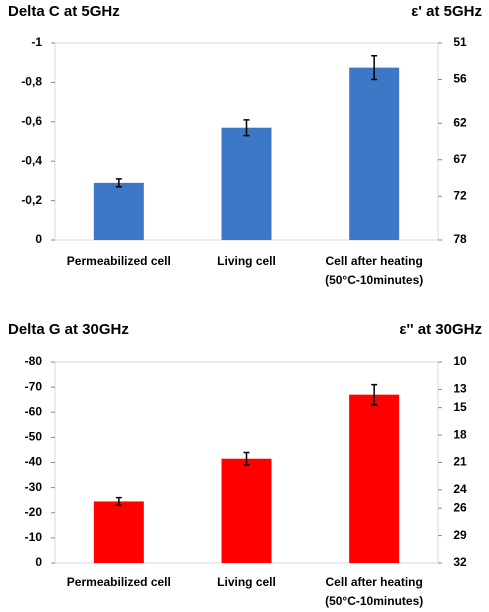  Describe the element at coordinates (460, 79) in the screenshot. I see `y2-tick-label: 56` at that location.